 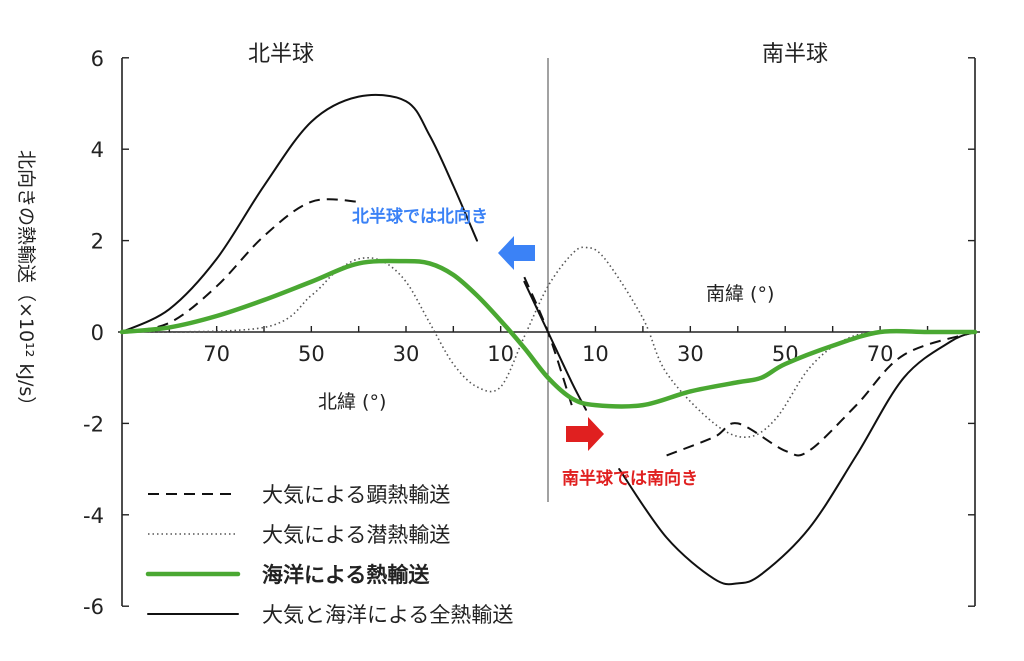 I want to click on northern-hemisphere-label: 北半球, so click(x=281, y=54).